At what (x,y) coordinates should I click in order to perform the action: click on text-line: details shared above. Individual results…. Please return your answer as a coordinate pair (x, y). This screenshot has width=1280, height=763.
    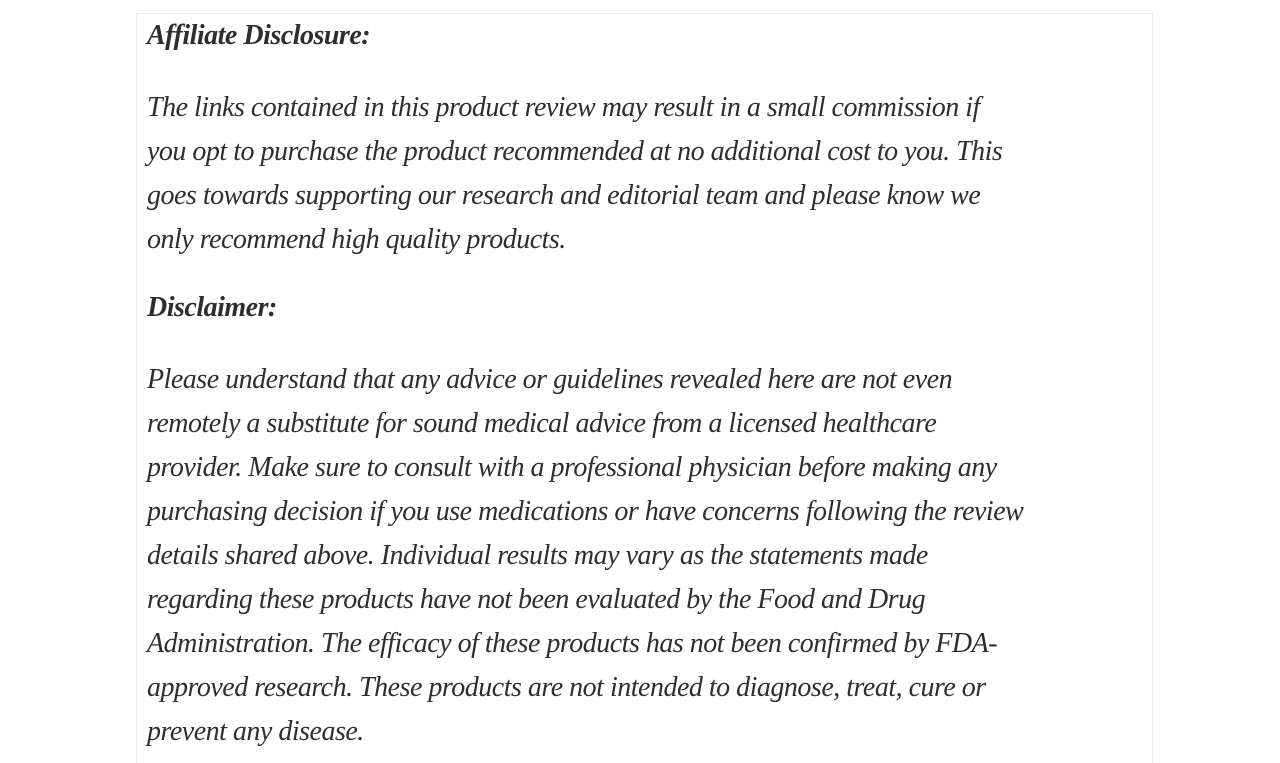
    Looking at the image, I should click on (537, 555).